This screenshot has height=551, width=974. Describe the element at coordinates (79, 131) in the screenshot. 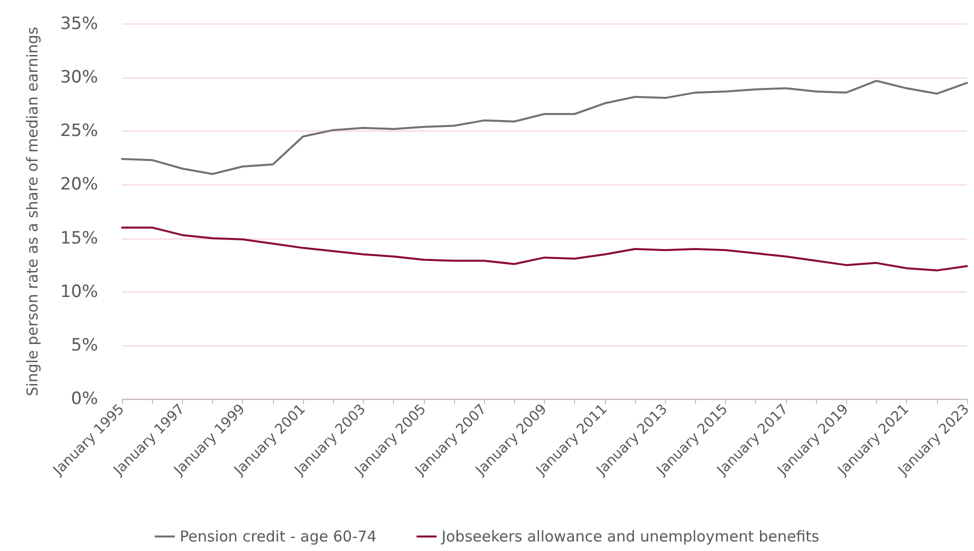

I see `y-tick-label: 25%` at that location.